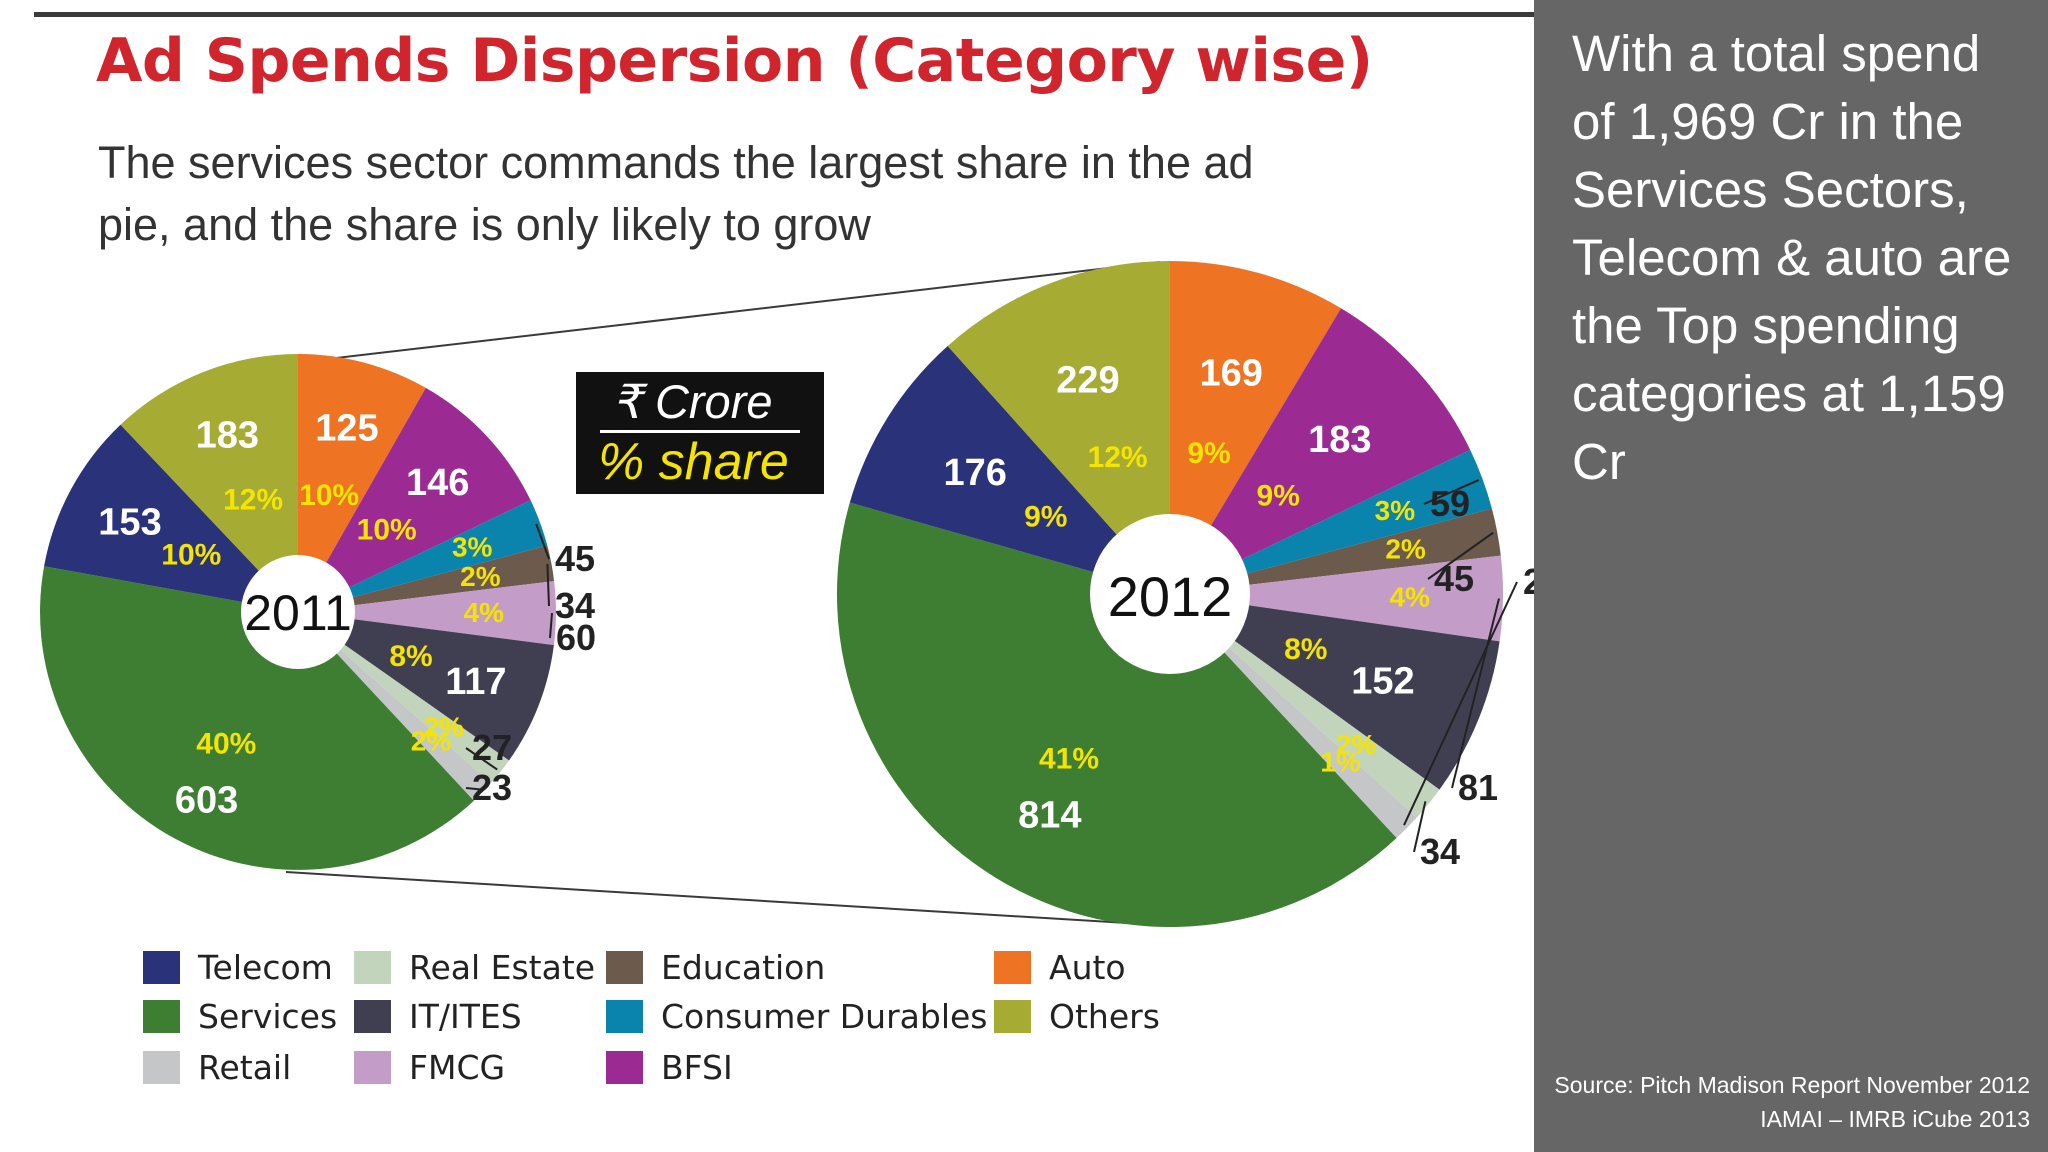 The width and height of the screenshot is (2048, 1152). Describe the element at coordinates (1440, 851) in the screenshot. I see `value-label-2012-real-estate: 34` at that location.